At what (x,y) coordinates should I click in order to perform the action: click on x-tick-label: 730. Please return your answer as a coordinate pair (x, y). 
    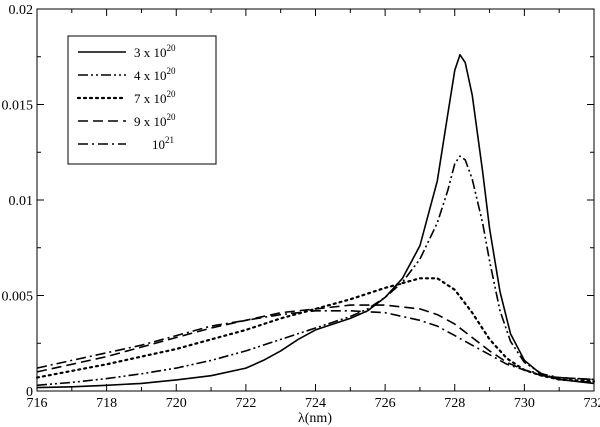
    Looking at the image, I should click on (524, 403).